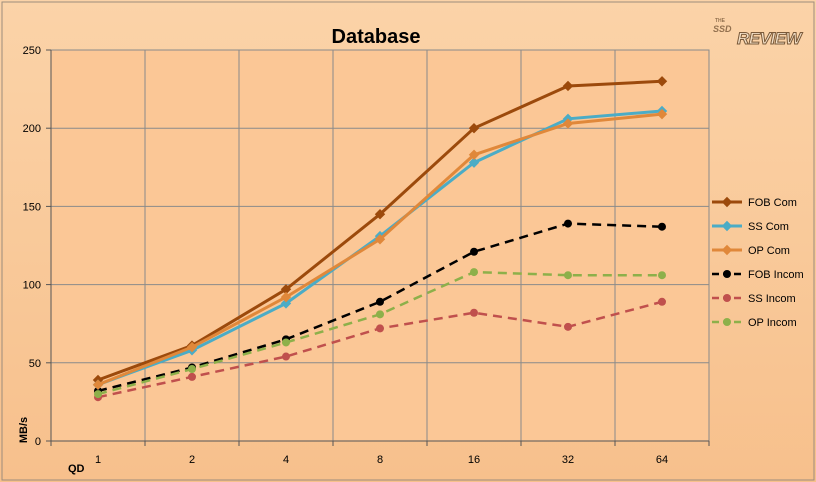 The image size is (816, 482). I want to click on x-tick-label: 8, so click(380, 460).